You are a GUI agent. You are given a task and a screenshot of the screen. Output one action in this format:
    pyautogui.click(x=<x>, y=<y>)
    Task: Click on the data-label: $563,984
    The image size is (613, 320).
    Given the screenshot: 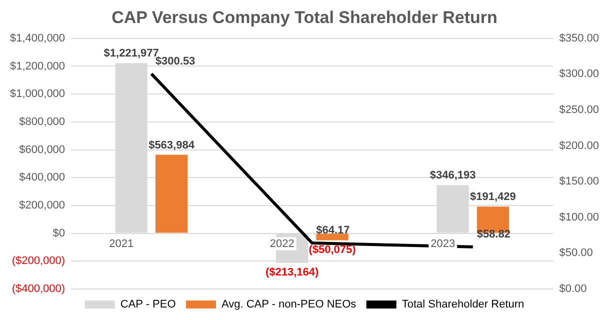 What is the action you would take?
    pyautogui.click(x=172, y=145)
    